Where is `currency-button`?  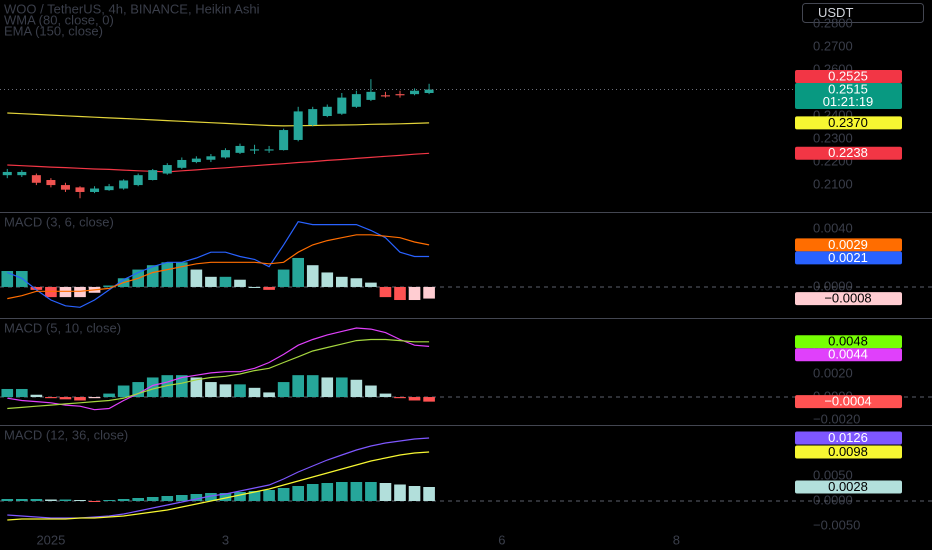 currency-button is located at coordinates (863, 13).